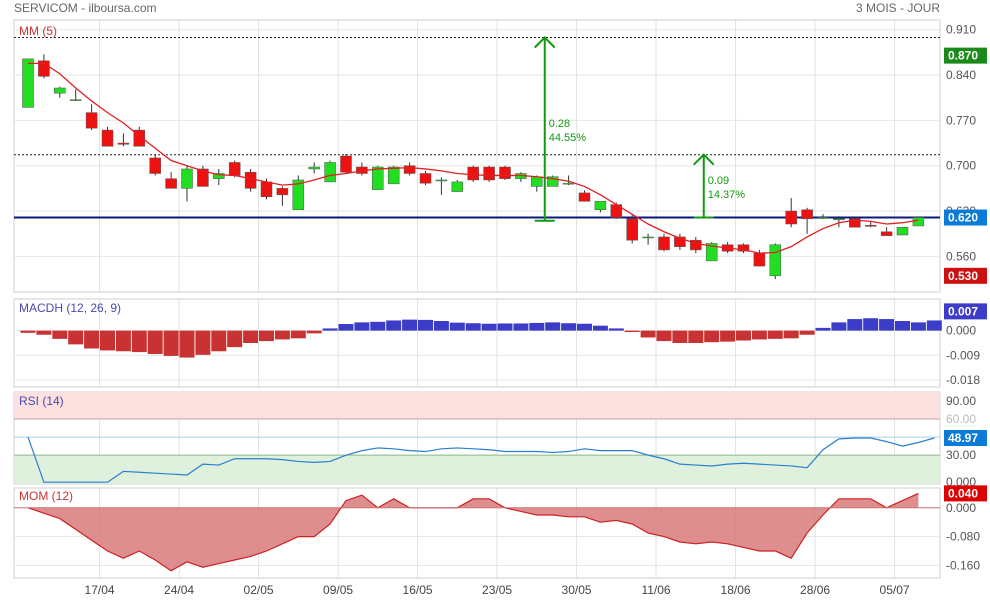 The image size is (990, 600). I want to click on x-tick-label: 16/05, so click(418, 590).